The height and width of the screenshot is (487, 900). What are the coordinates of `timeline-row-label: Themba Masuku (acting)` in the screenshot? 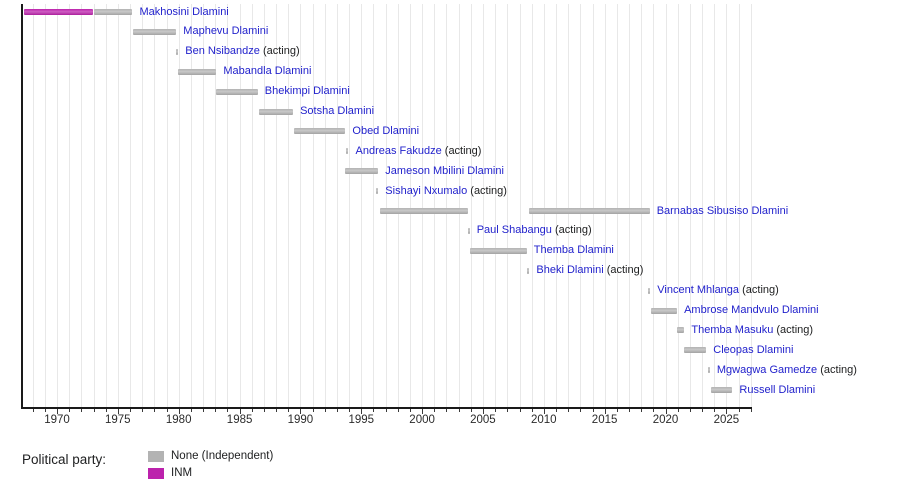 It's located at (752, 330).